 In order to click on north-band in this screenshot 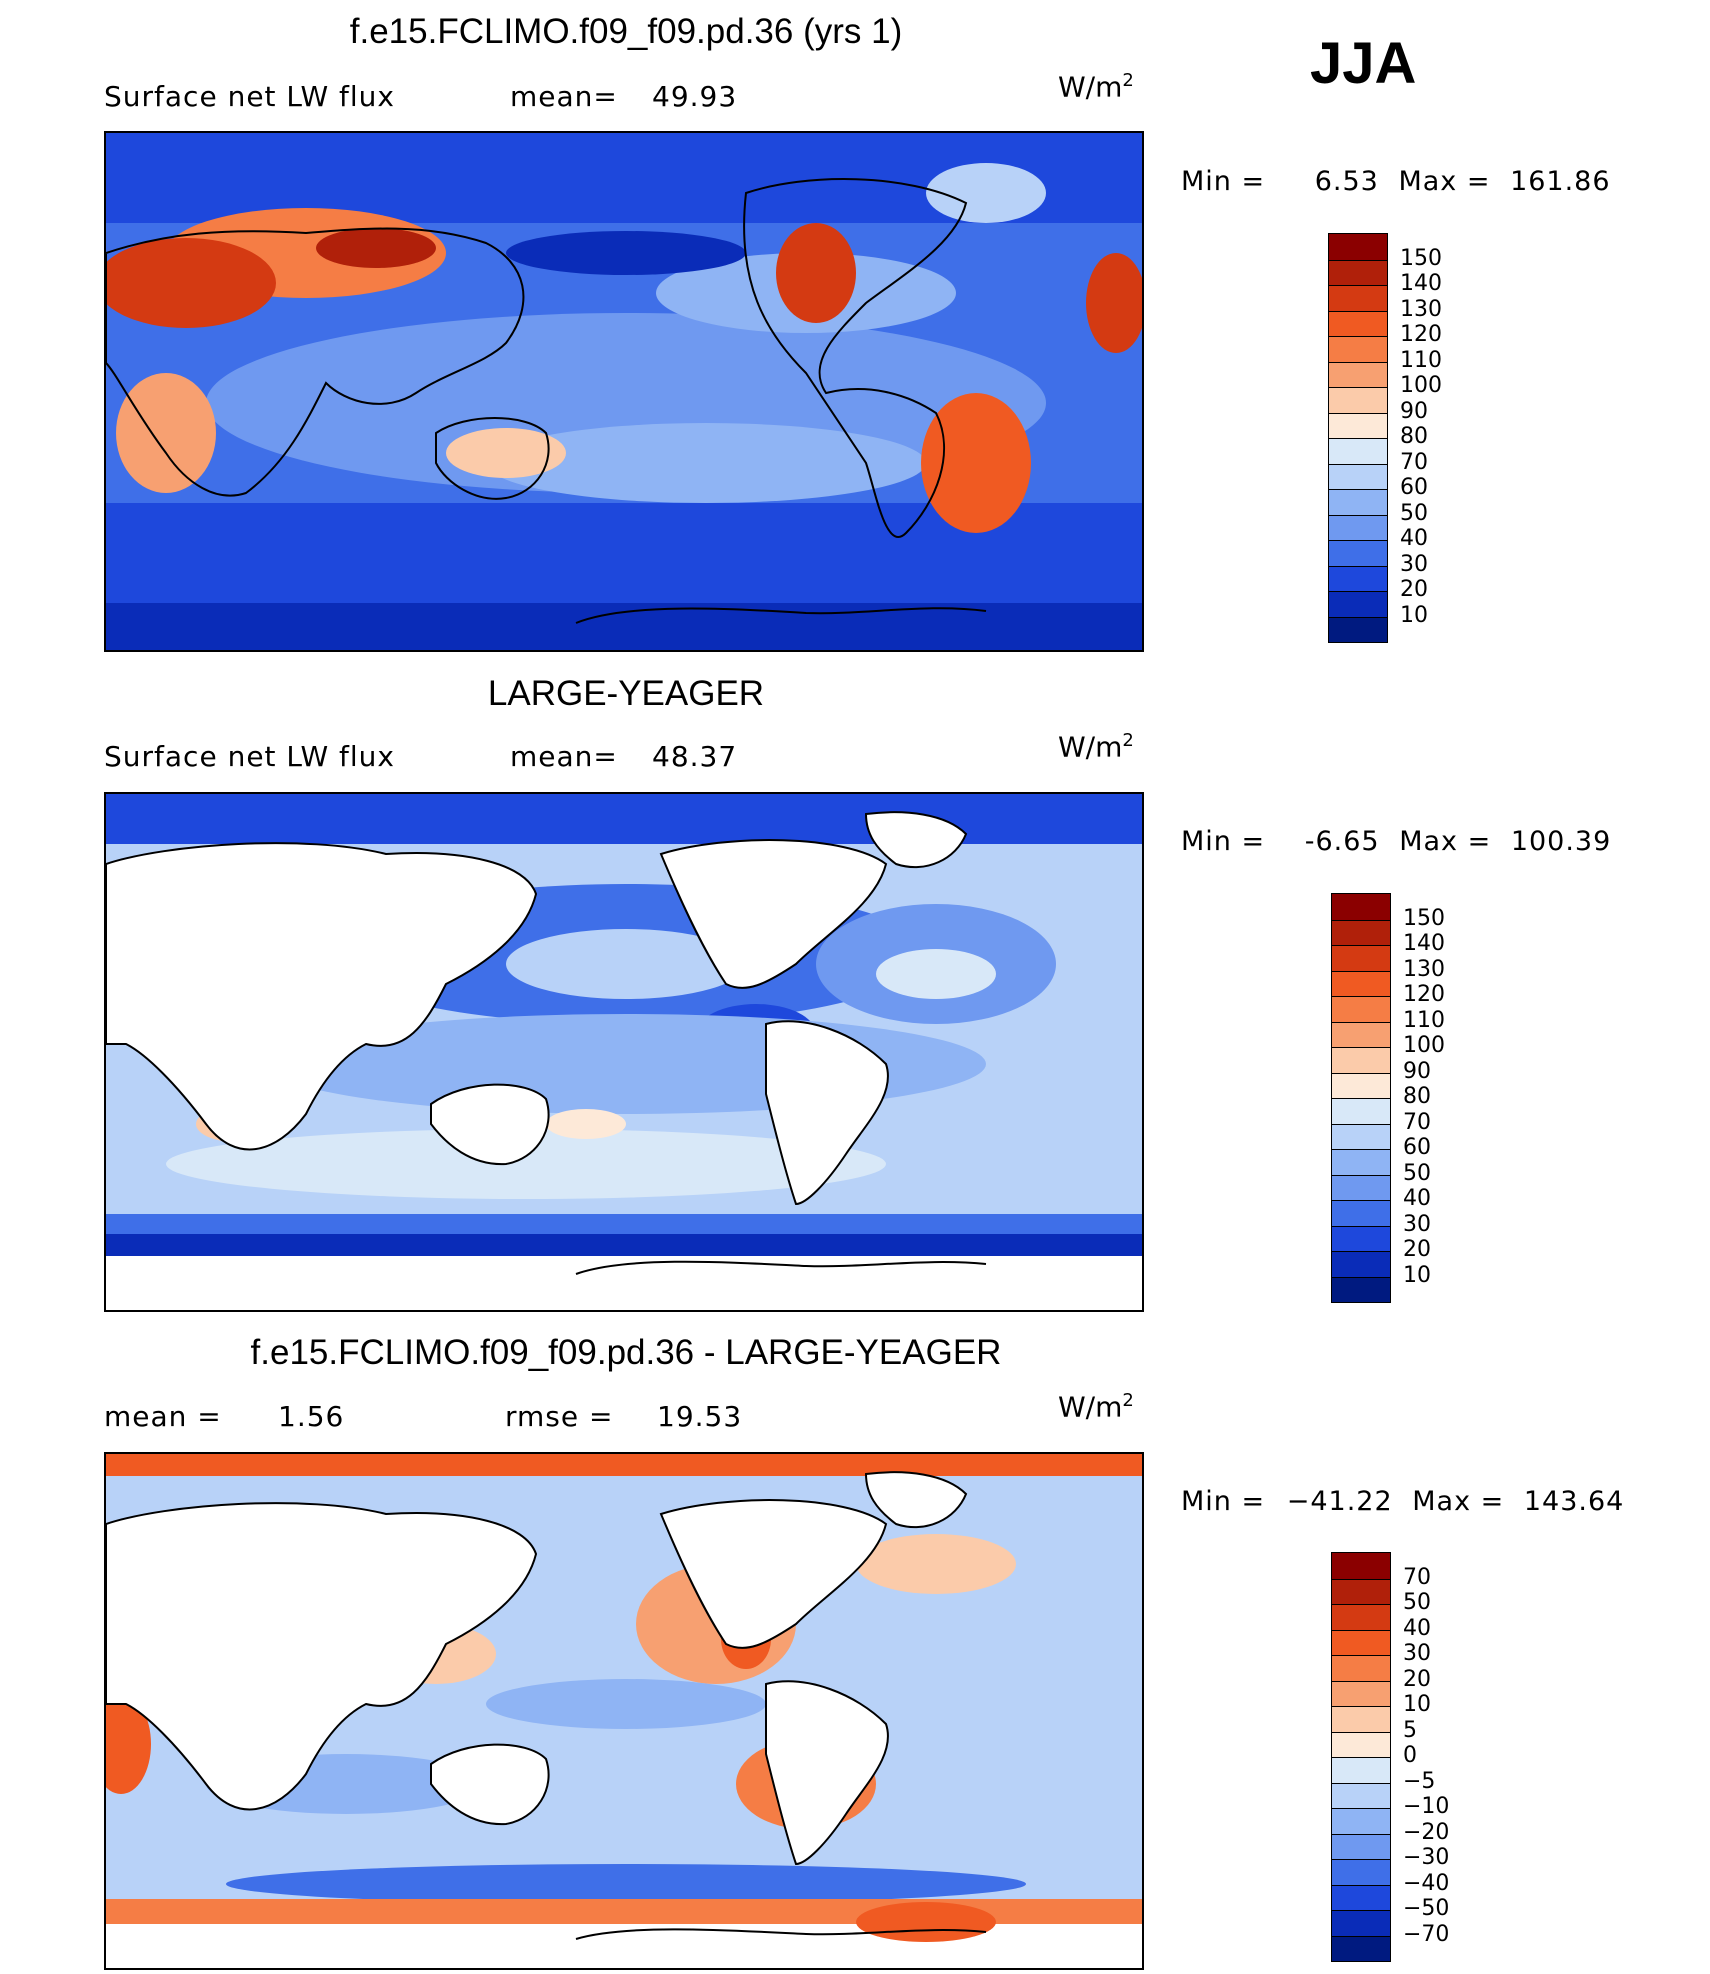, I will do `click(624, 819)`.